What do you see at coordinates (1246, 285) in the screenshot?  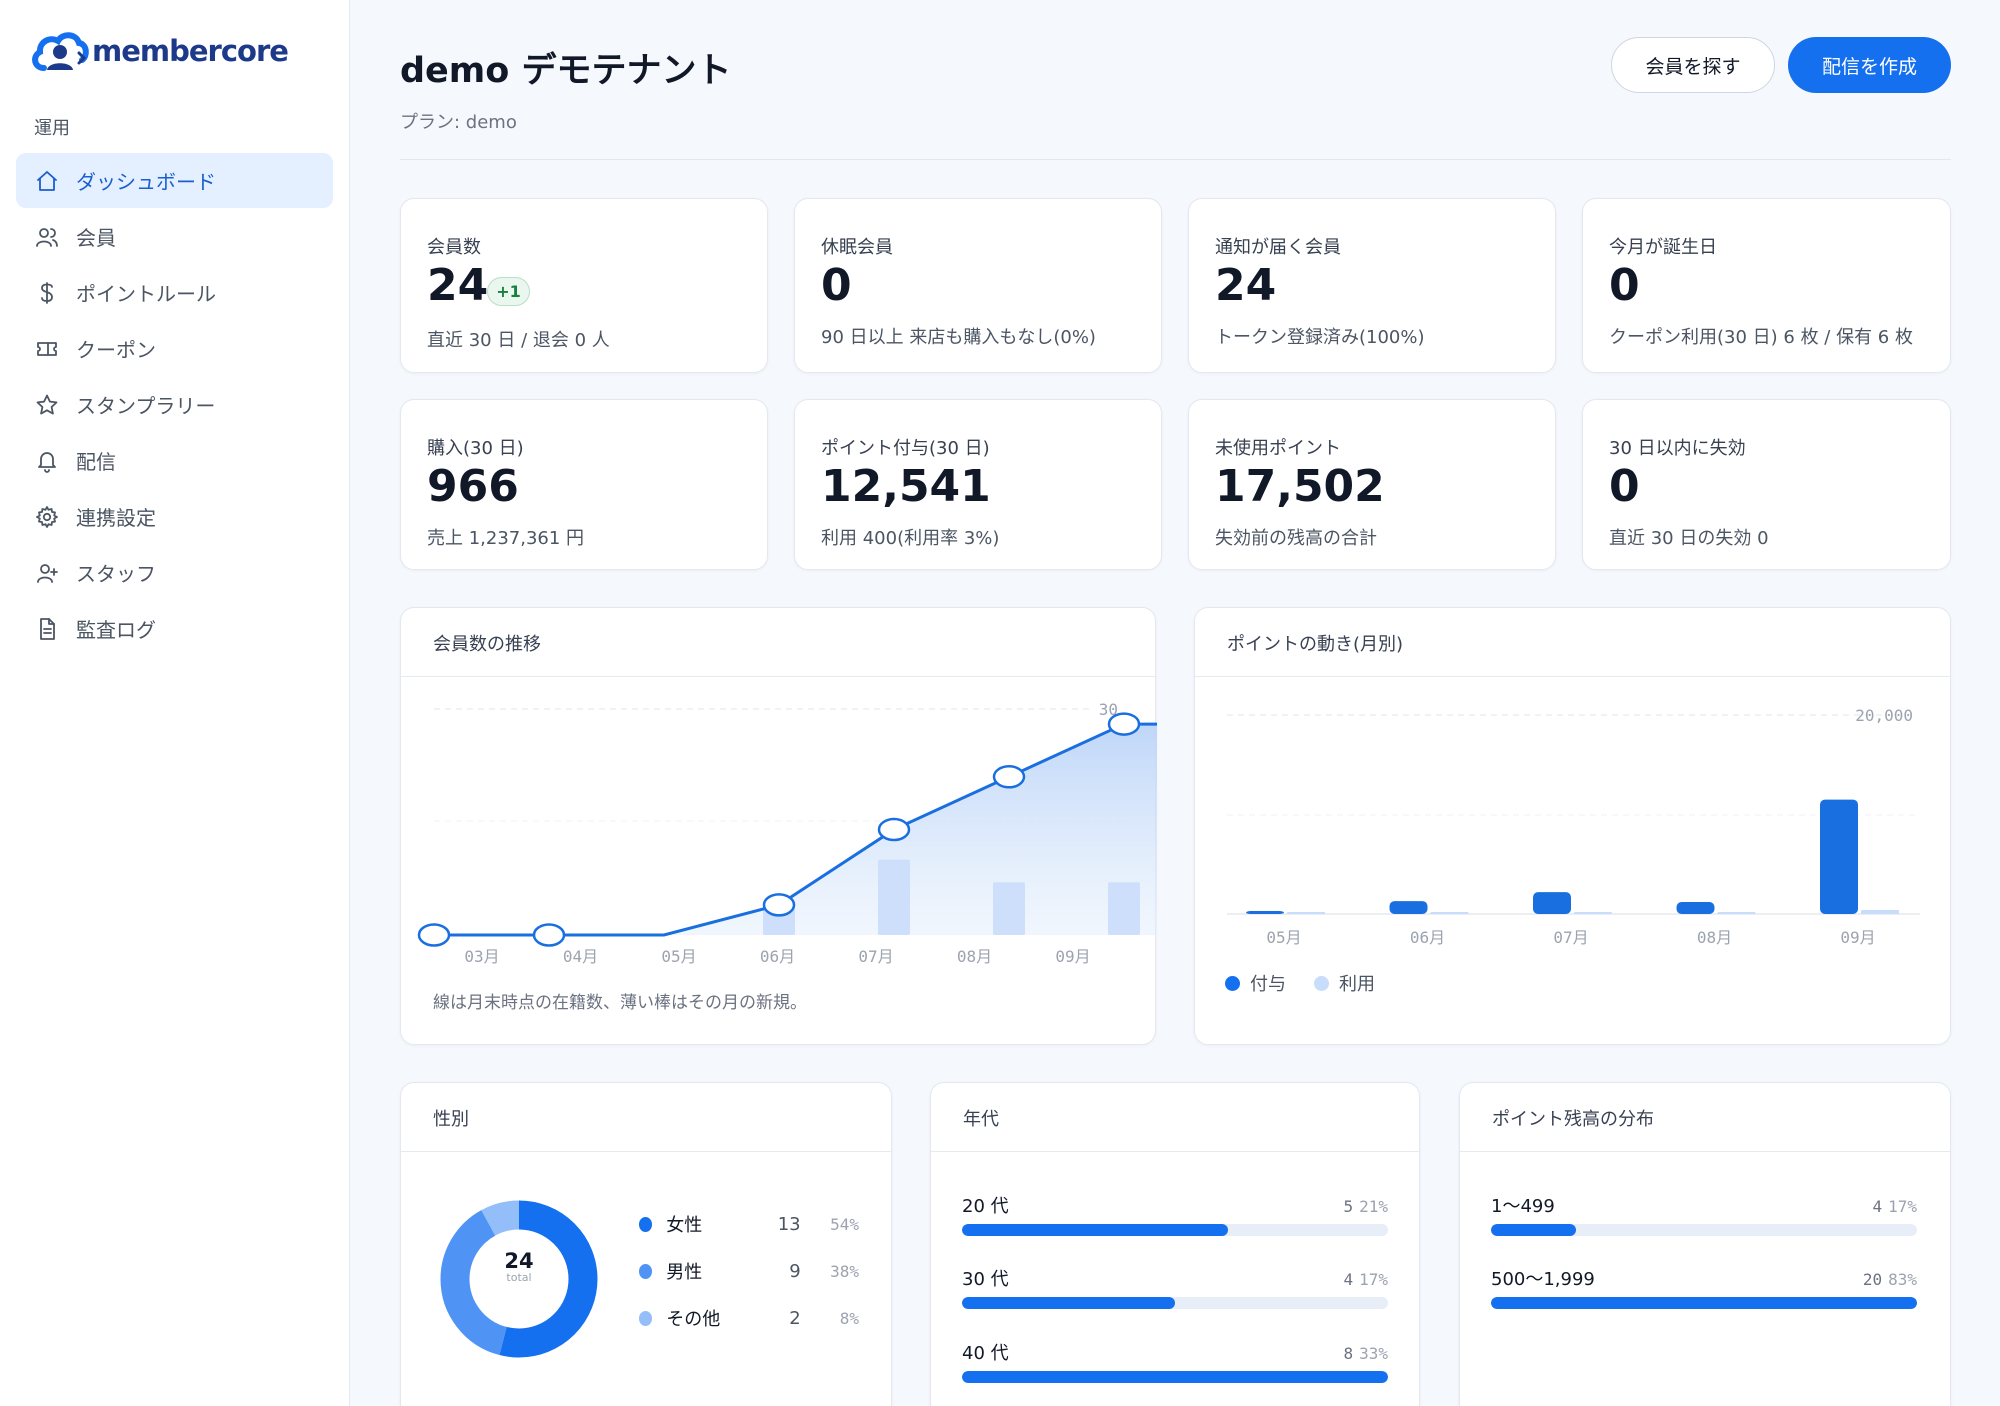 I see `stat-value: 24` at bounding box center [1246, 285].